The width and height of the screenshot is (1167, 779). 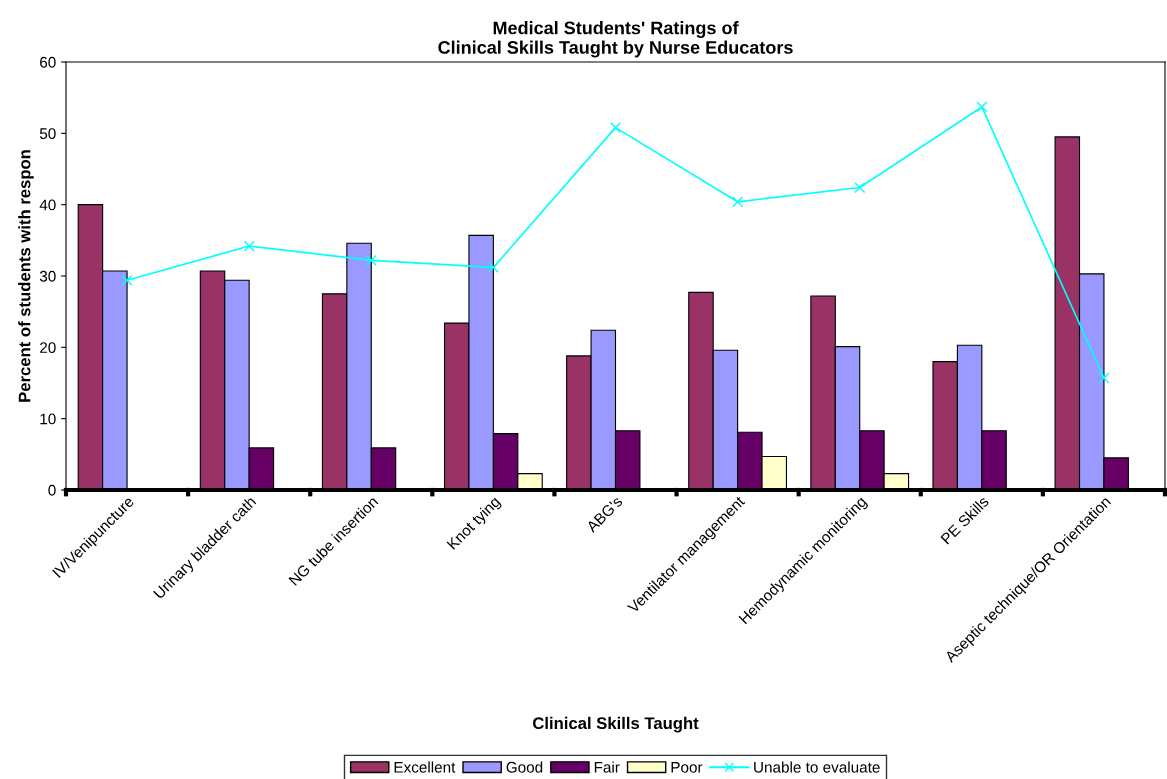 I want to click on y-axis-title: Percent of students with respon, so click(x=26, y=276).